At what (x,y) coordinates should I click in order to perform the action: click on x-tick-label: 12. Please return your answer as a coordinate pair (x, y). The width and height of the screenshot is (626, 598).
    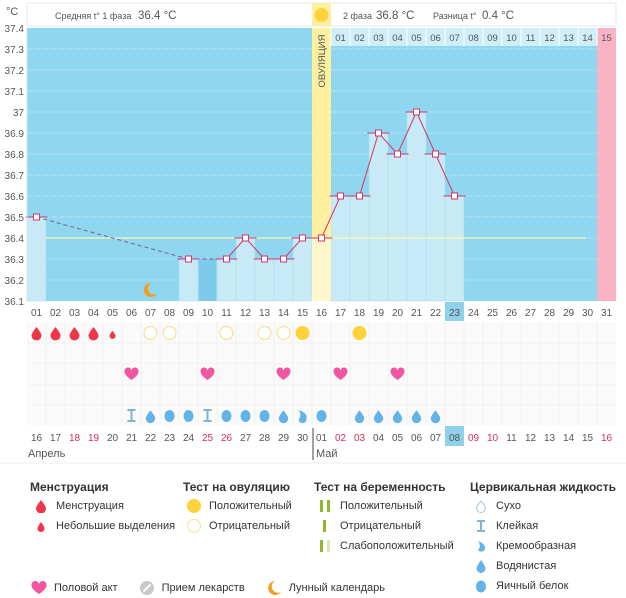
    Looking at the image, I should click on (246, 313).